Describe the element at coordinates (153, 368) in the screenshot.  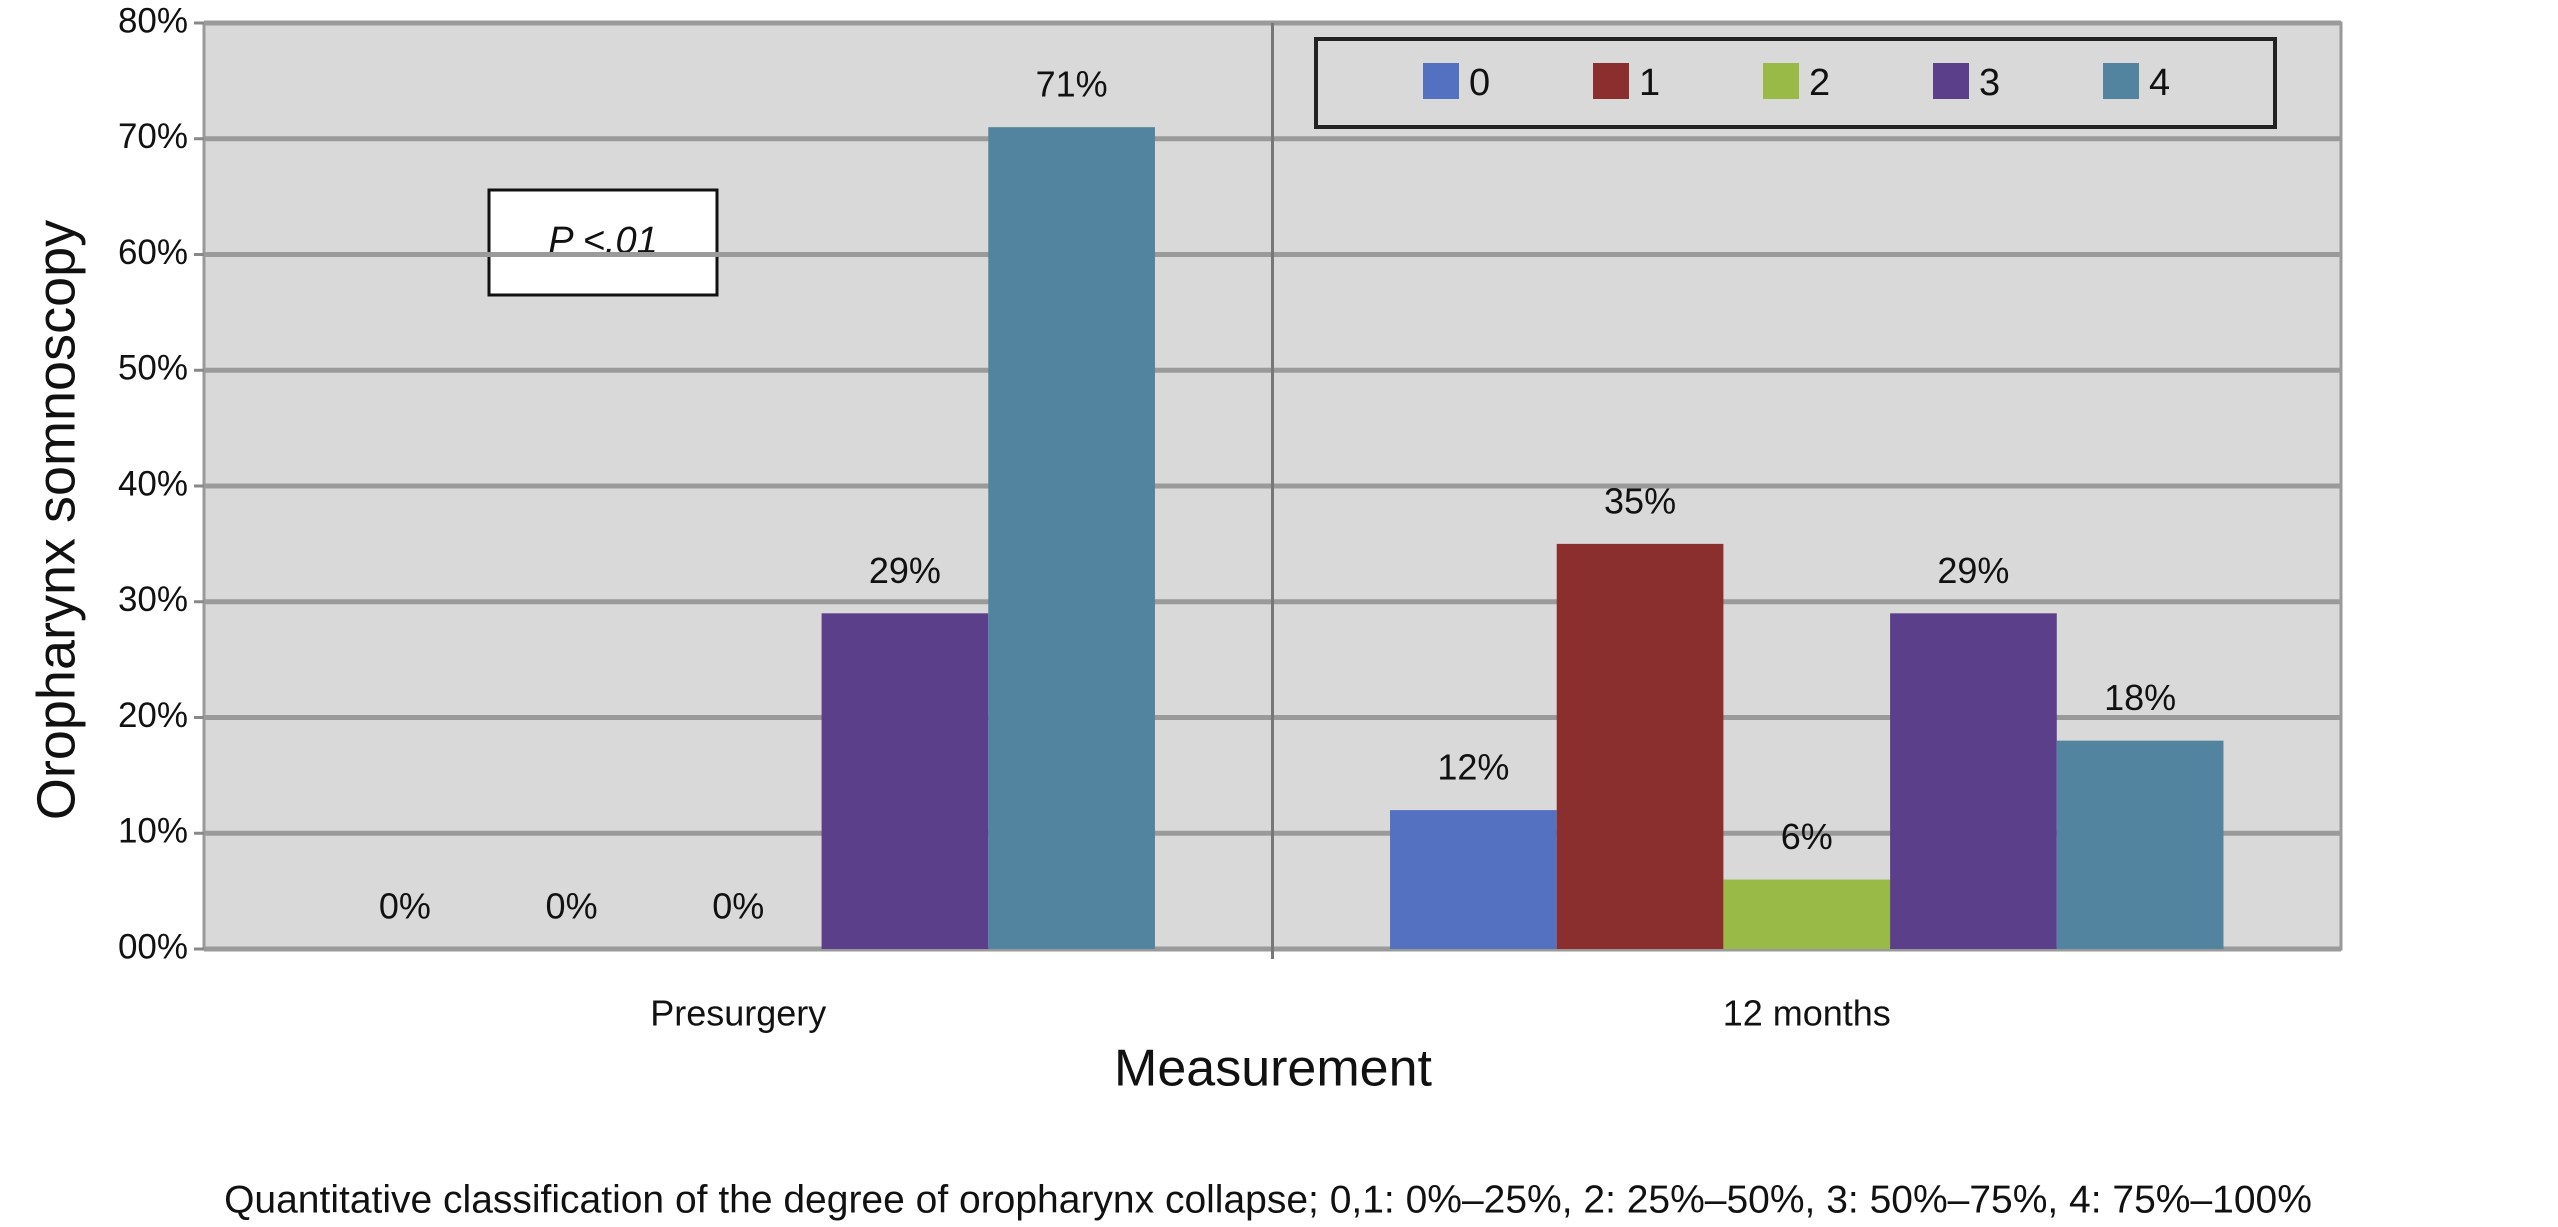
I see `y-tick-label: 50%` at that location.